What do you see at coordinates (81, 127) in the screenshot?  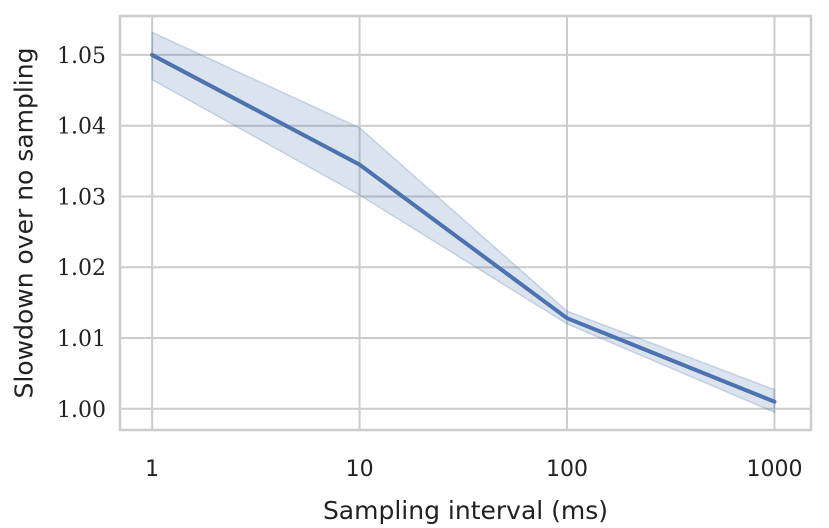 I see `y-tick-label: 1.04` at bounding box center [81, 127].